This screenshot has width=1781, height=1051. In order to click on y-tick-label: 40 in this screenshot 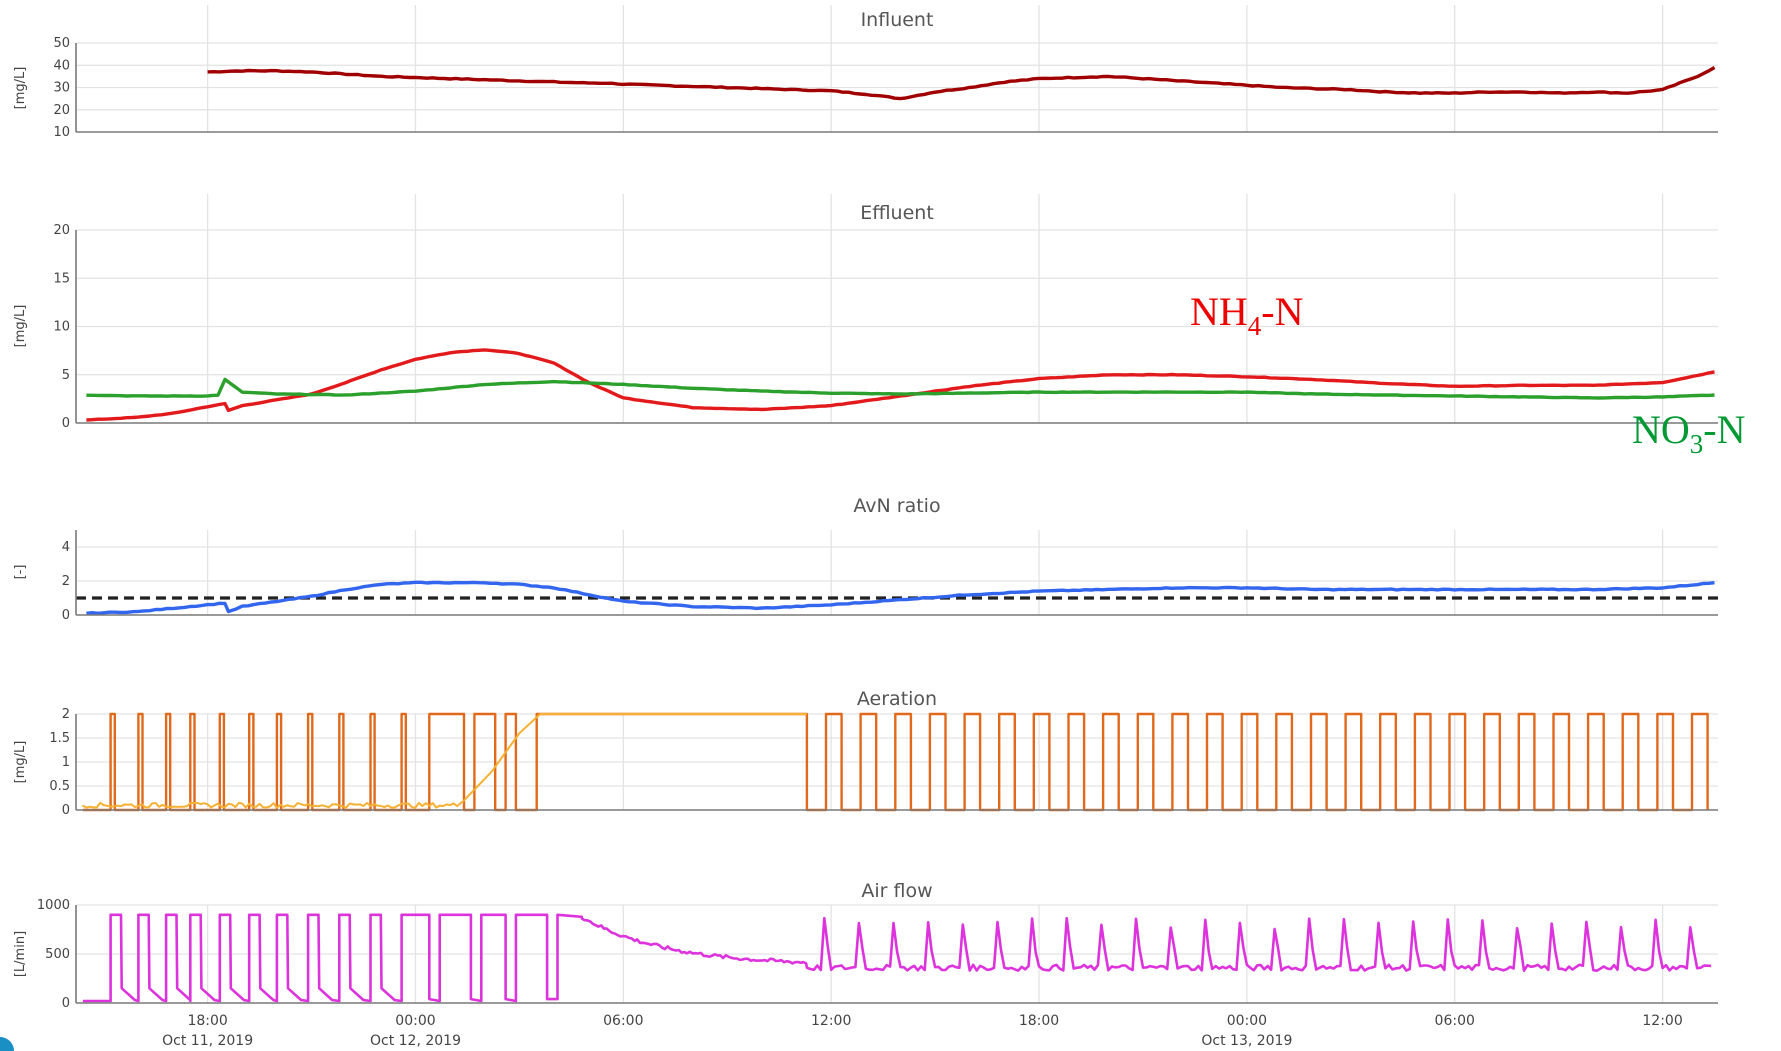, I will do `click(61, 65)`.